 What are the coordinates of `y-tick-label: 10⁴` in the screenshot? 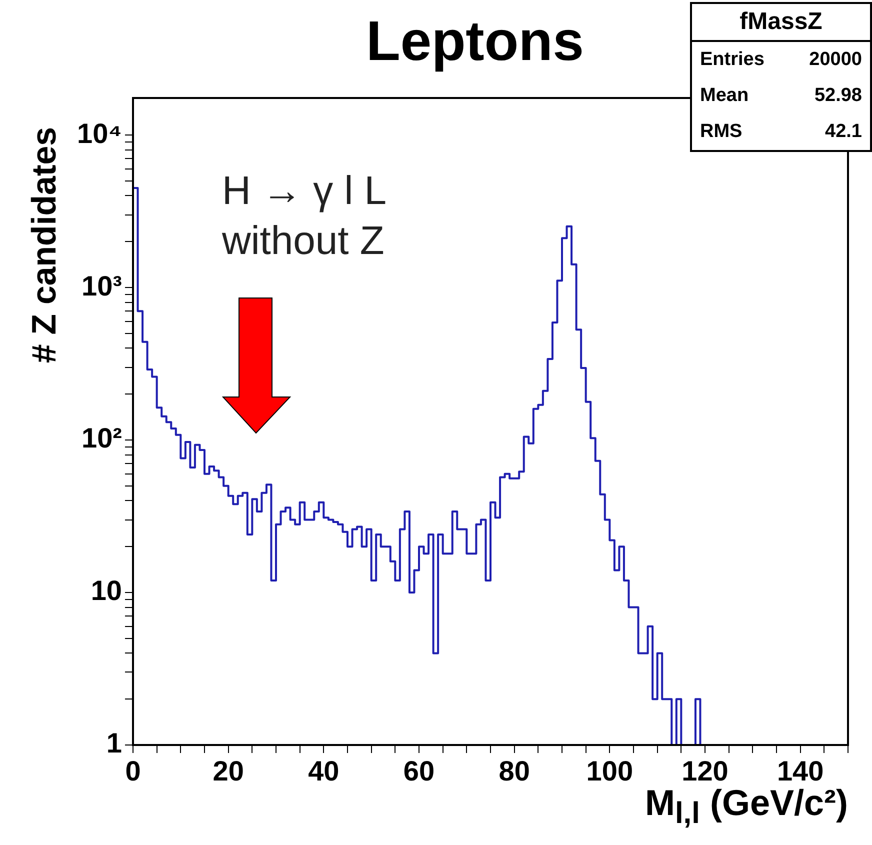 It's located at (99, 133).